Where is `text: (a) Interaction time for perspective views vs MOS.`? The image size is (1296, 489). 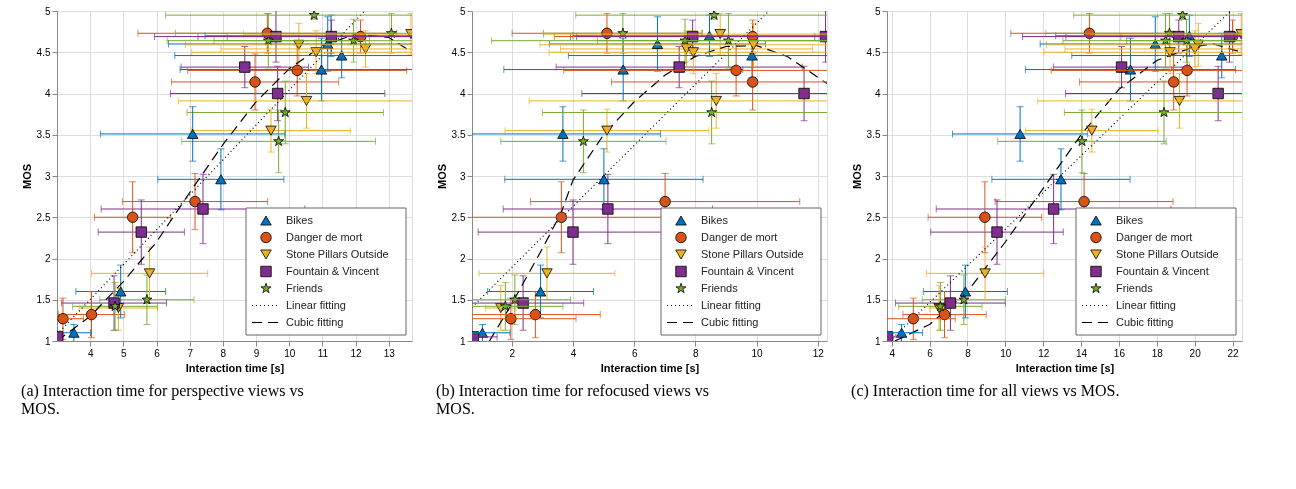
text: (a) Interaction time for perspective views vs MOS. is located at coordinates (162, 399).